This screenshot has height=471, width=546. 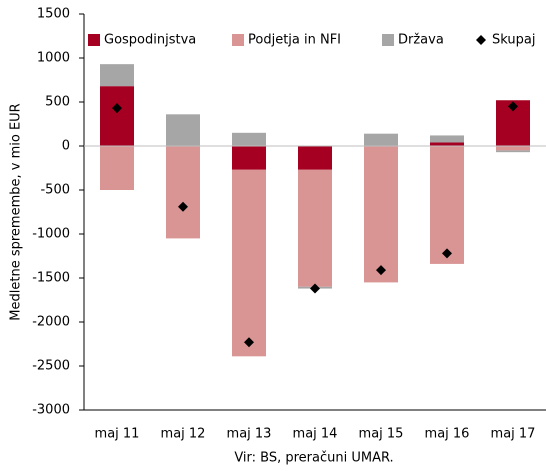 What do you see at coordinates (381, 434) in the screenshot?
I see `x-tick-label: maj 15` at bounding box center [381, 434].